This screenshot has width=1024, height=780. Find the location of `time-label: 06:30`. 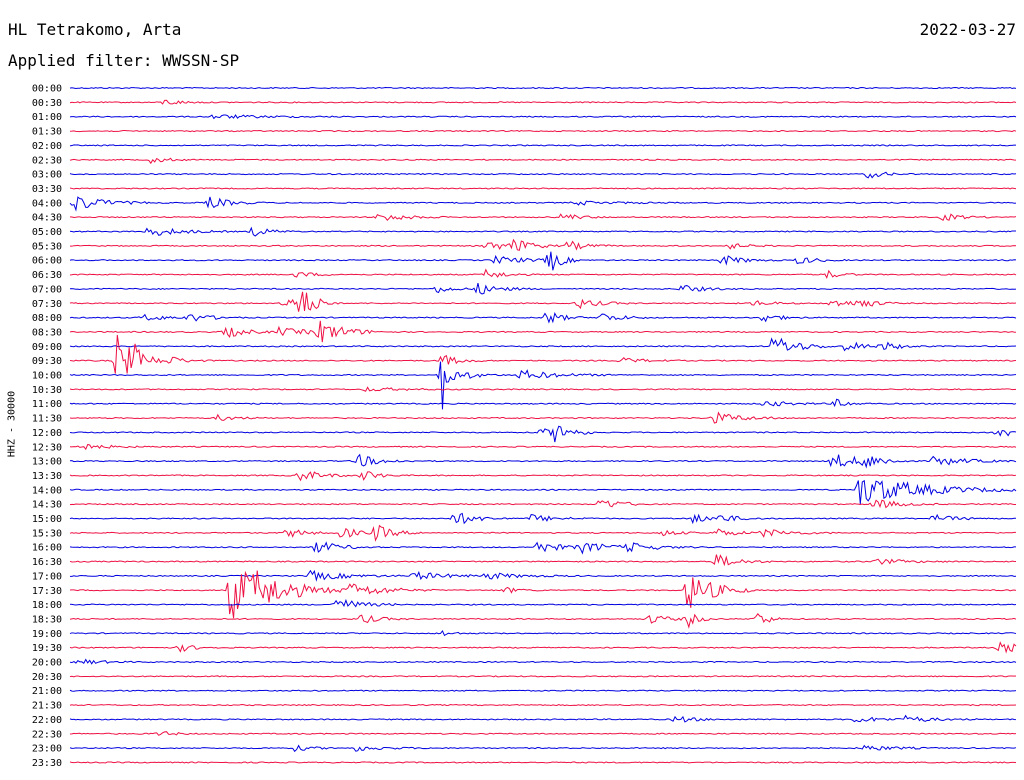

time-label: 06:30 is located at coordinates (47, 275).